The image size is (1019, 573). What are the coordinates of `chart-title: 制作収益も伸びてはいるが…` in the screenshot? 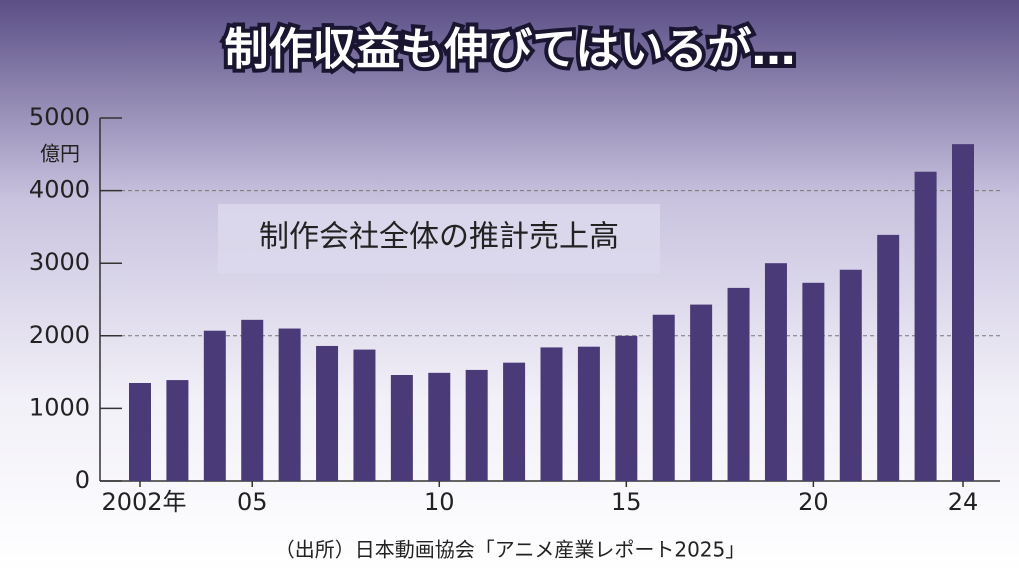 It's located at (509, 49).